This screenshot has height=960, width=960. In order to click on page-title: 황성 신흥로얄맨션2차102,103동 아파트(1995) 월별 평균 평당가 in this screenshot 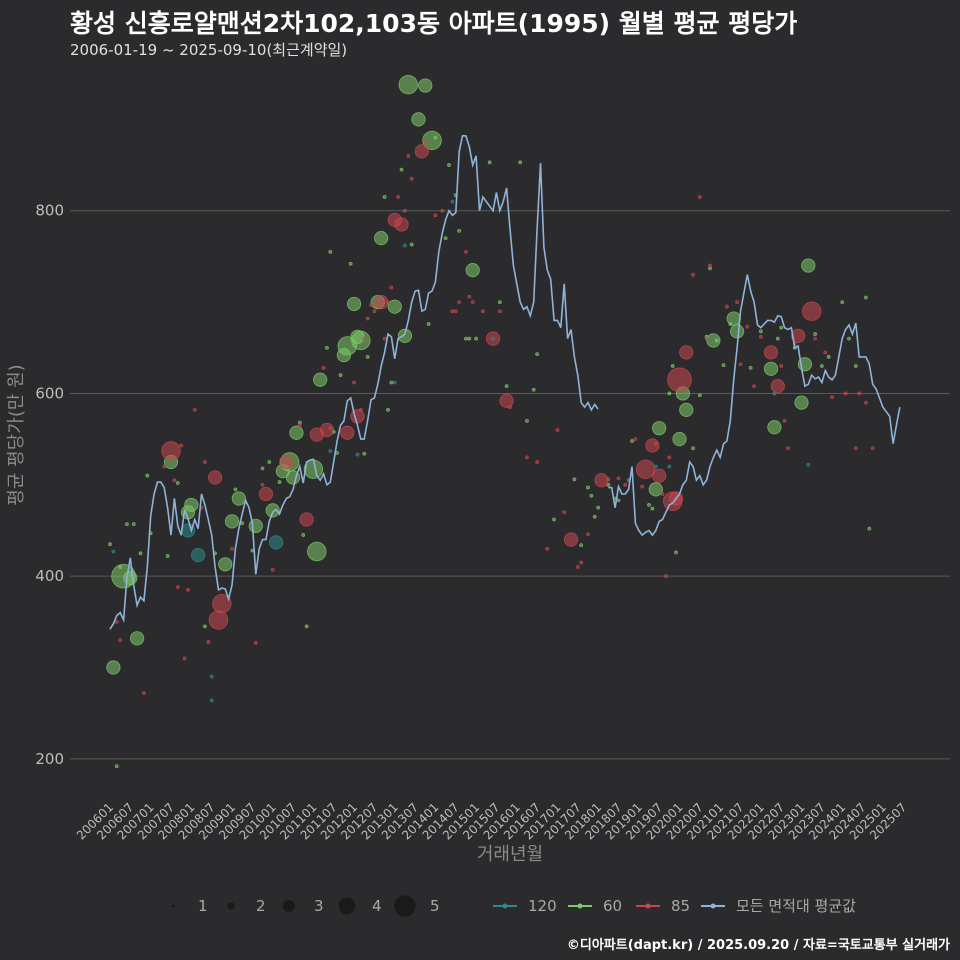, I will do `click(434, 23)`.